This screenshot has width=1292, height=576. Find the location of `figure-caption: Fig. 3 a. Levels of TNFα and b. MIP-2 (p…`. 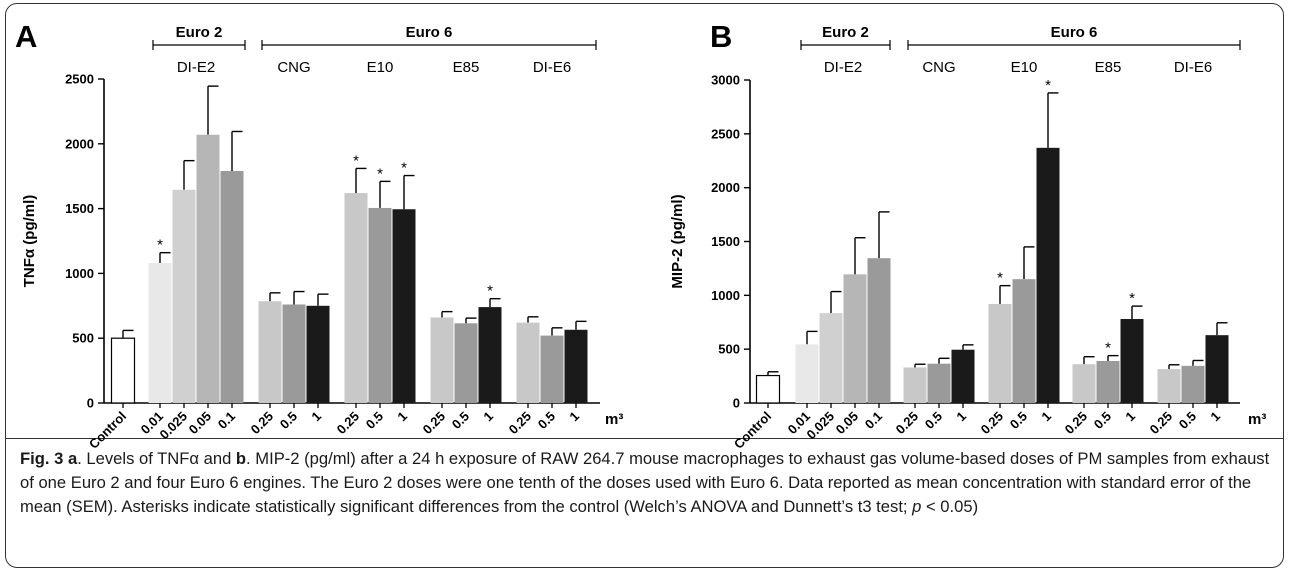

figure-caption: Fig. 3 a. Levels of TNFα and b. MIP-2 (p… is located at coordinates (645, 483).